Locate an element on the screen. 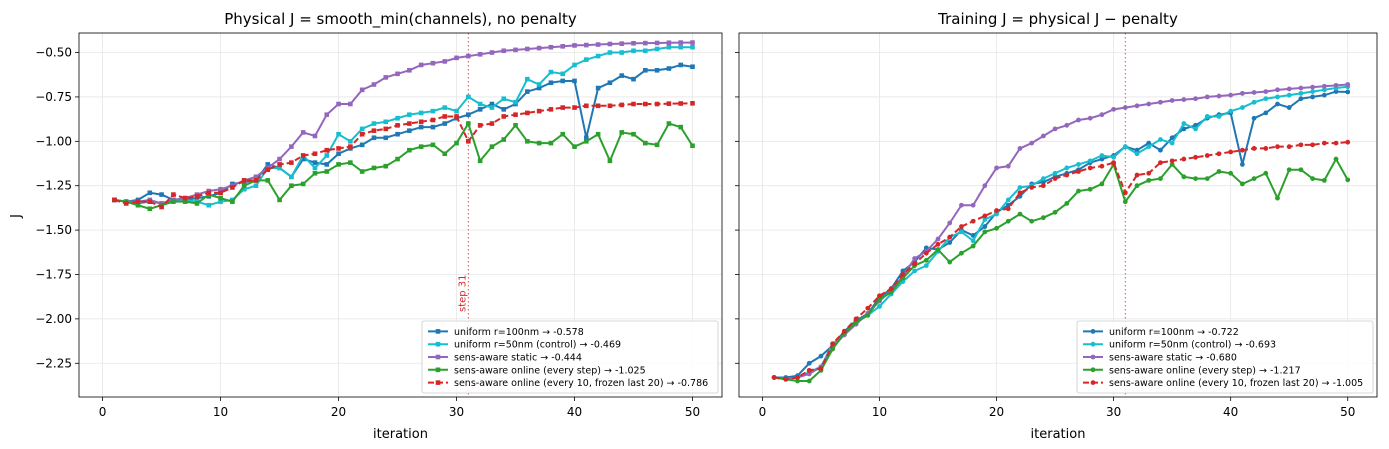 The image size is (1389, 449). legend-label: sens-aware online (every step) → -1.217 is located at coordinates (1205, 370).